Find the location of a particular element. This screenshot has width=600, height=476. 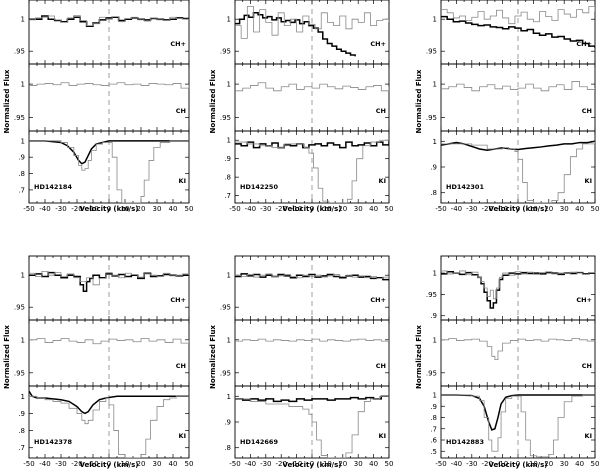

star-name-label: HD142669 is located at coordinates (259, 442).